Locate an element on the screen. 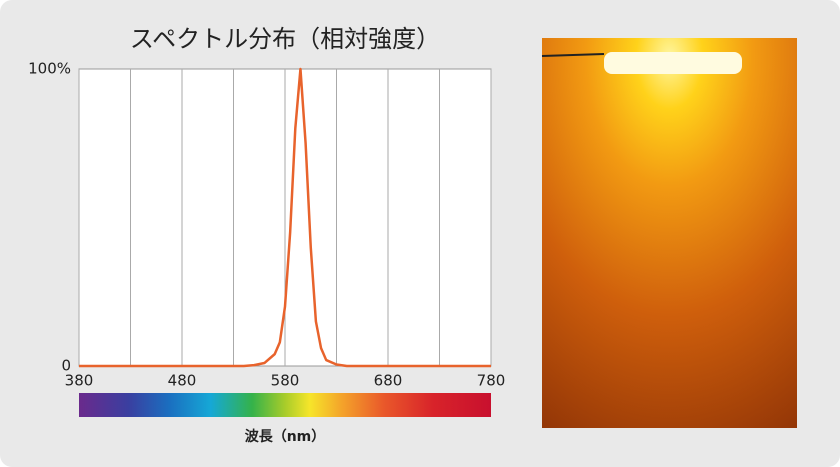  x-tick-label: 780 is located at coordinates (491, 381).